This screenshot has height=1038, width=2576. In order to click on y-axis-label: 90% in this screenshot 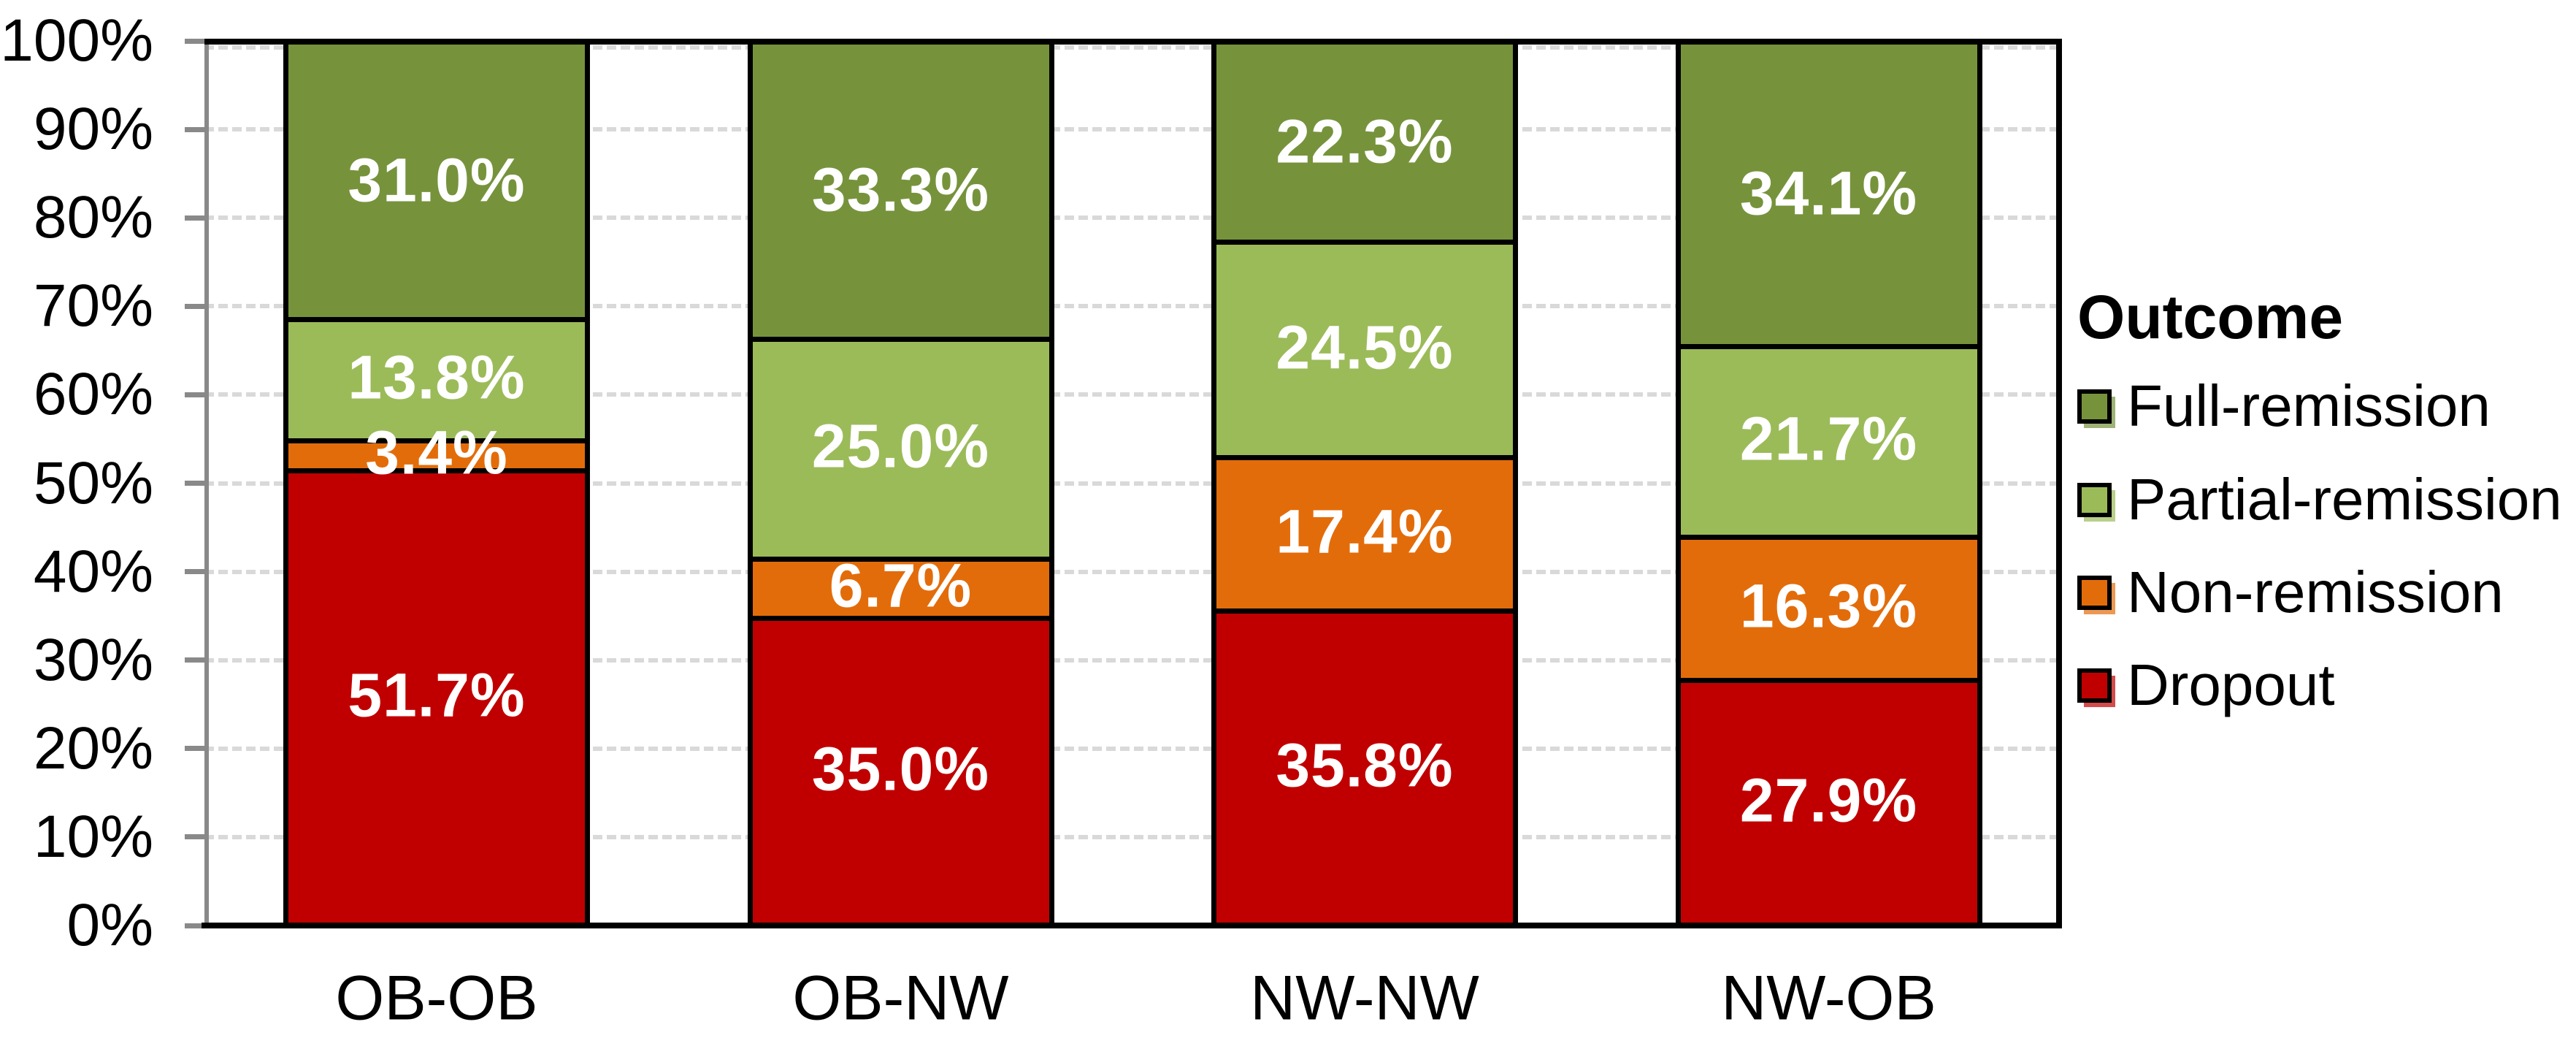, I will do `click(93, 129)`.